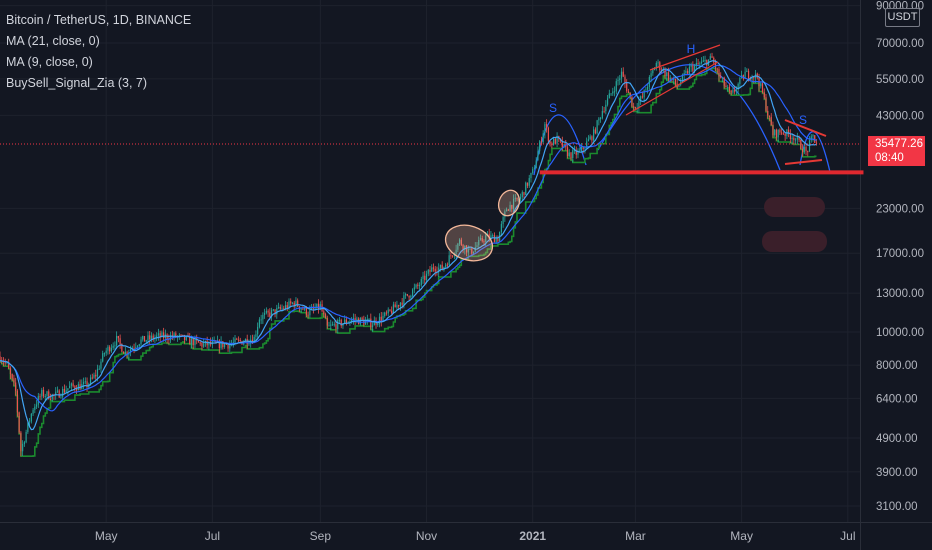 The width and height of the screenshot is (932, 550). I want to click on time-tick-label: Mar, so click(635, 536).